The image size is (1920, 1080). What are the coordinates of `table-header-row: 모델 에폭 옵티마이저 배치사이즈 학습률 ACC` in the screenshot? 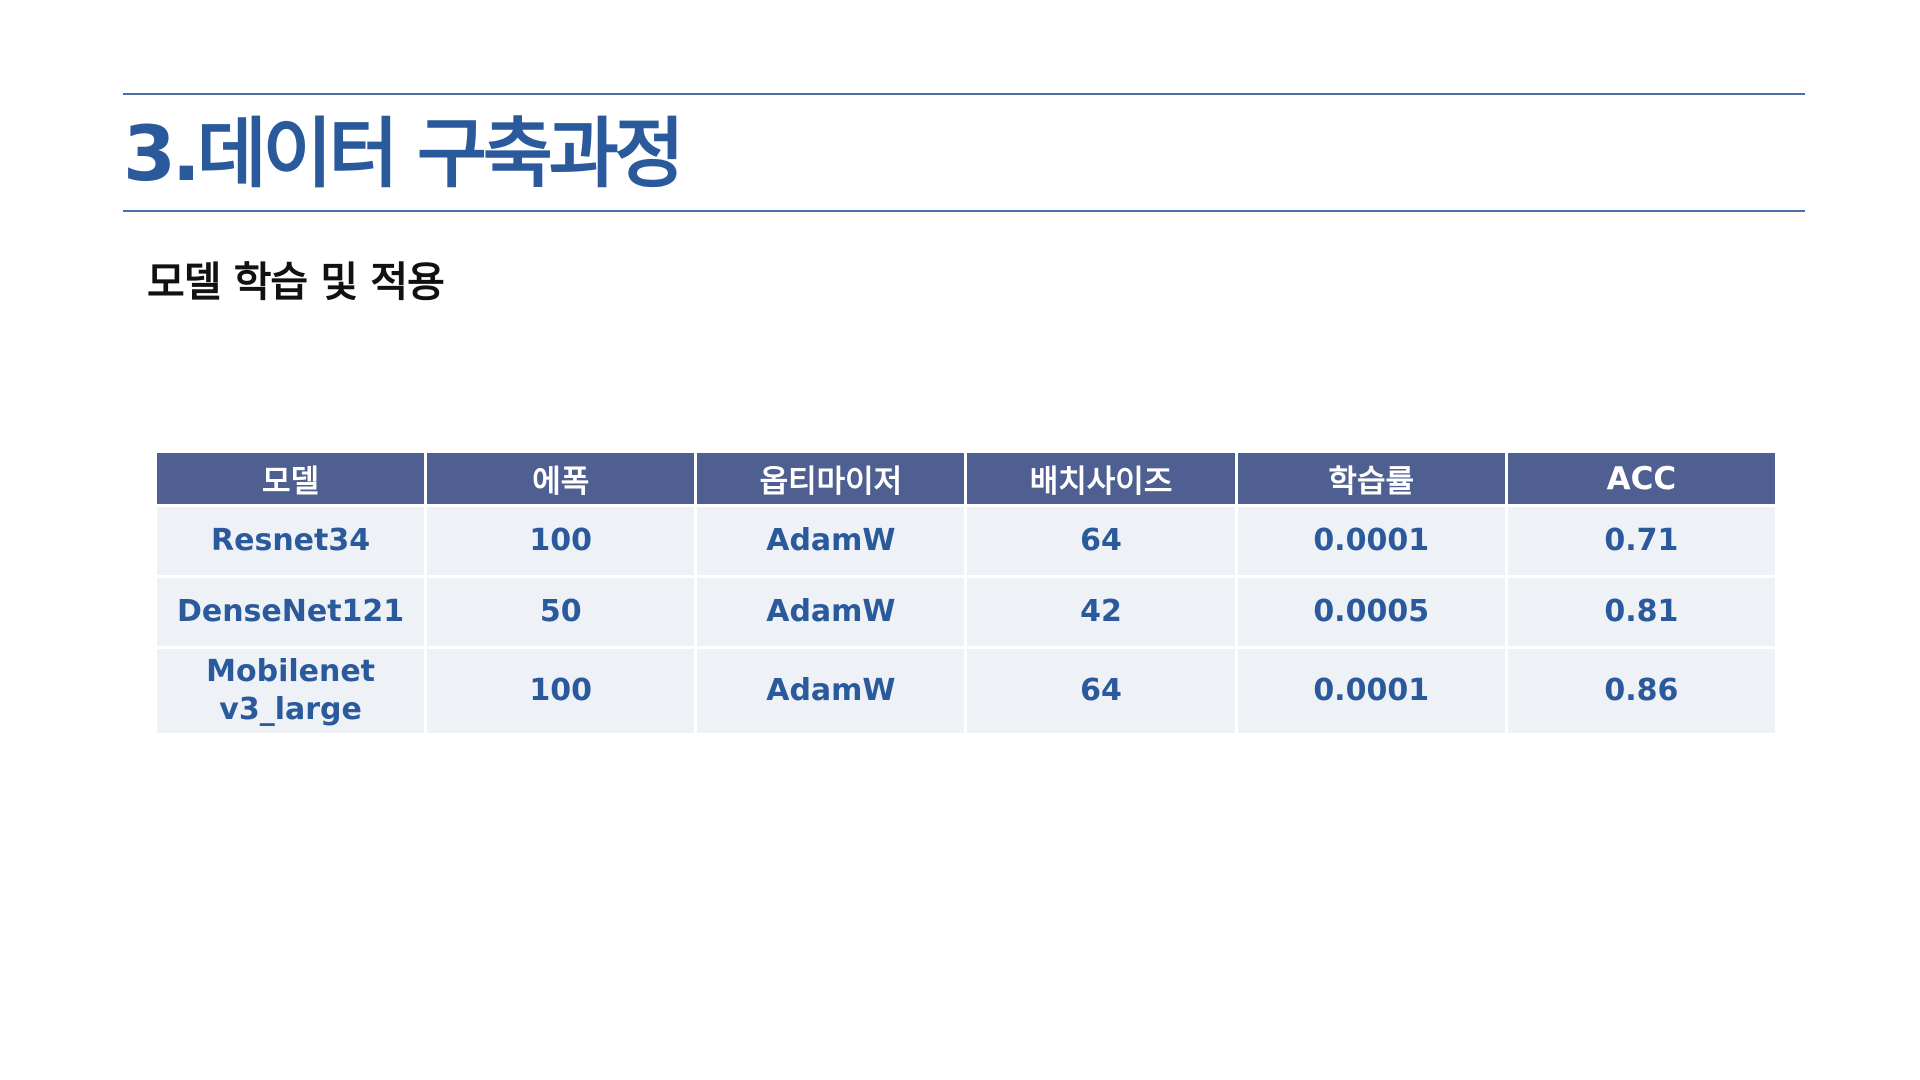 It's located at (966, 478).